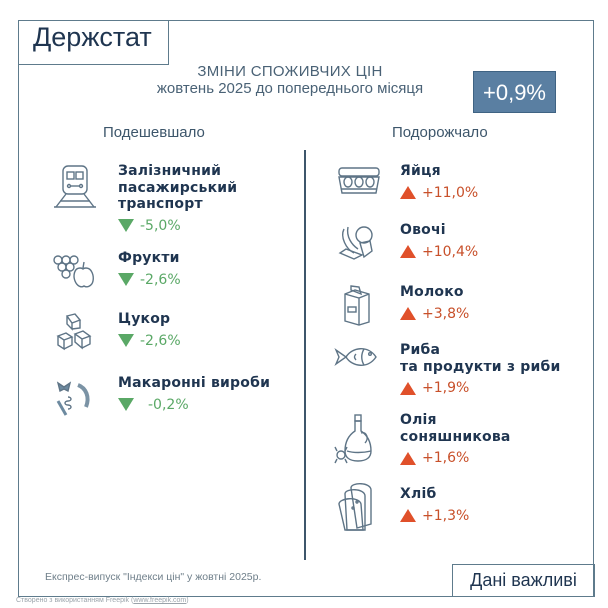  I want to click on item-name: Риба та продукти з риби, so click(480, 358).